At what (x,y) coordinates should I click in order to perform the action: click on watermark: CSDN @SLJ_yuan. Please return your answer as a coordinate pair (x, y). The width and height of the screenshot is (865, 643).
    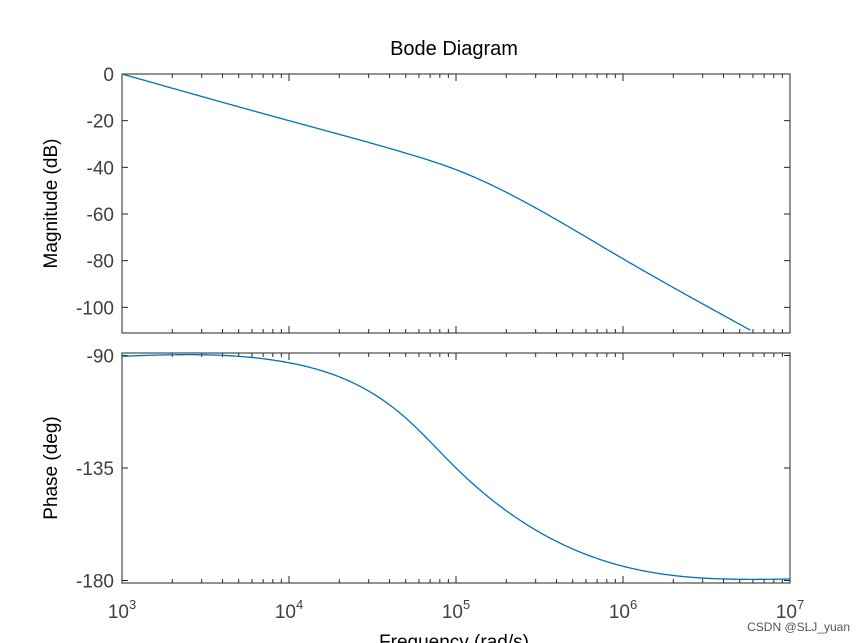
    Looking at the image, I should click on (798, 627).